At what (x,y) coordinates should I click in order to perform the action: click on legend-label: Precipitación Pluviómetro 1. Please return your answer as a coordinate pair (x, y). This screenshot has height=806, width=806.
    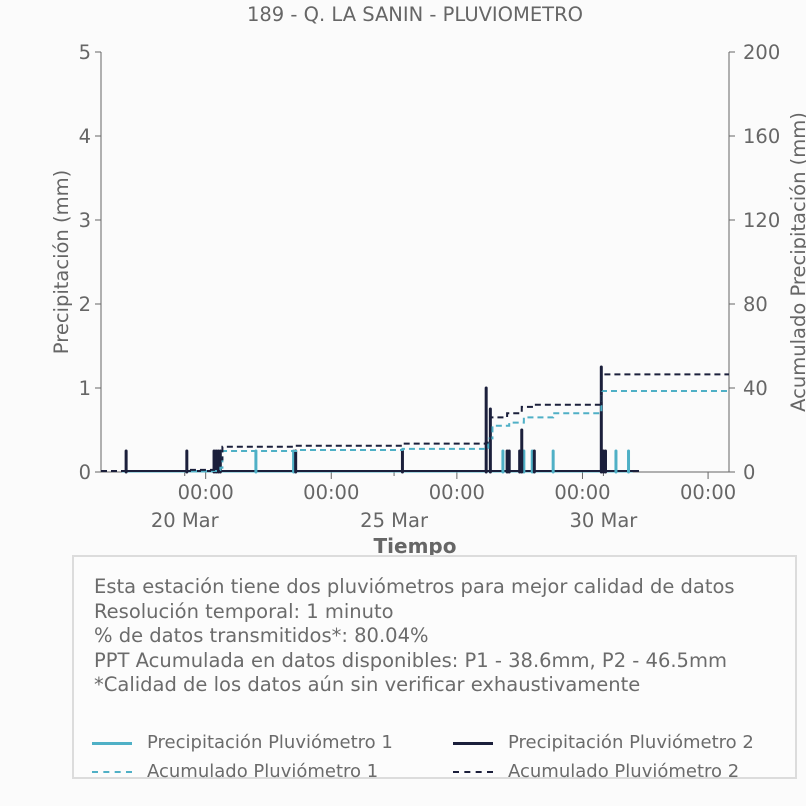
    Looking at the image, I should click on (270, 742).